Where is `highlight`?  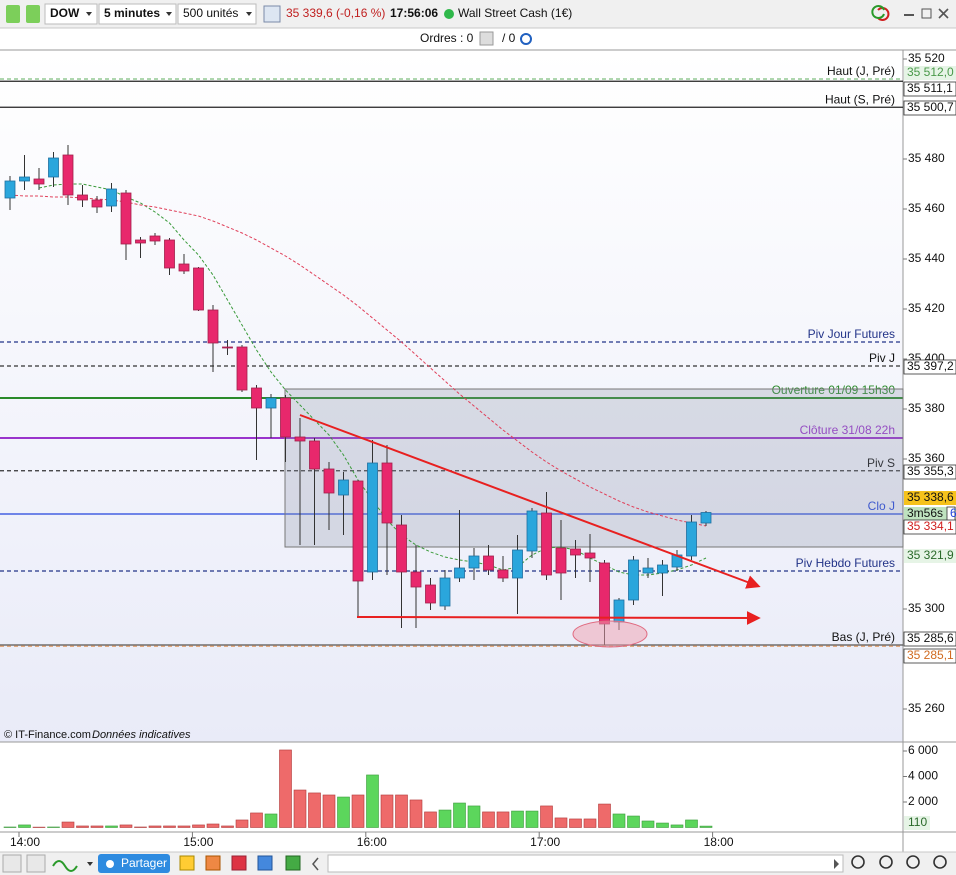
highlight is located at coordinates (610, 634).